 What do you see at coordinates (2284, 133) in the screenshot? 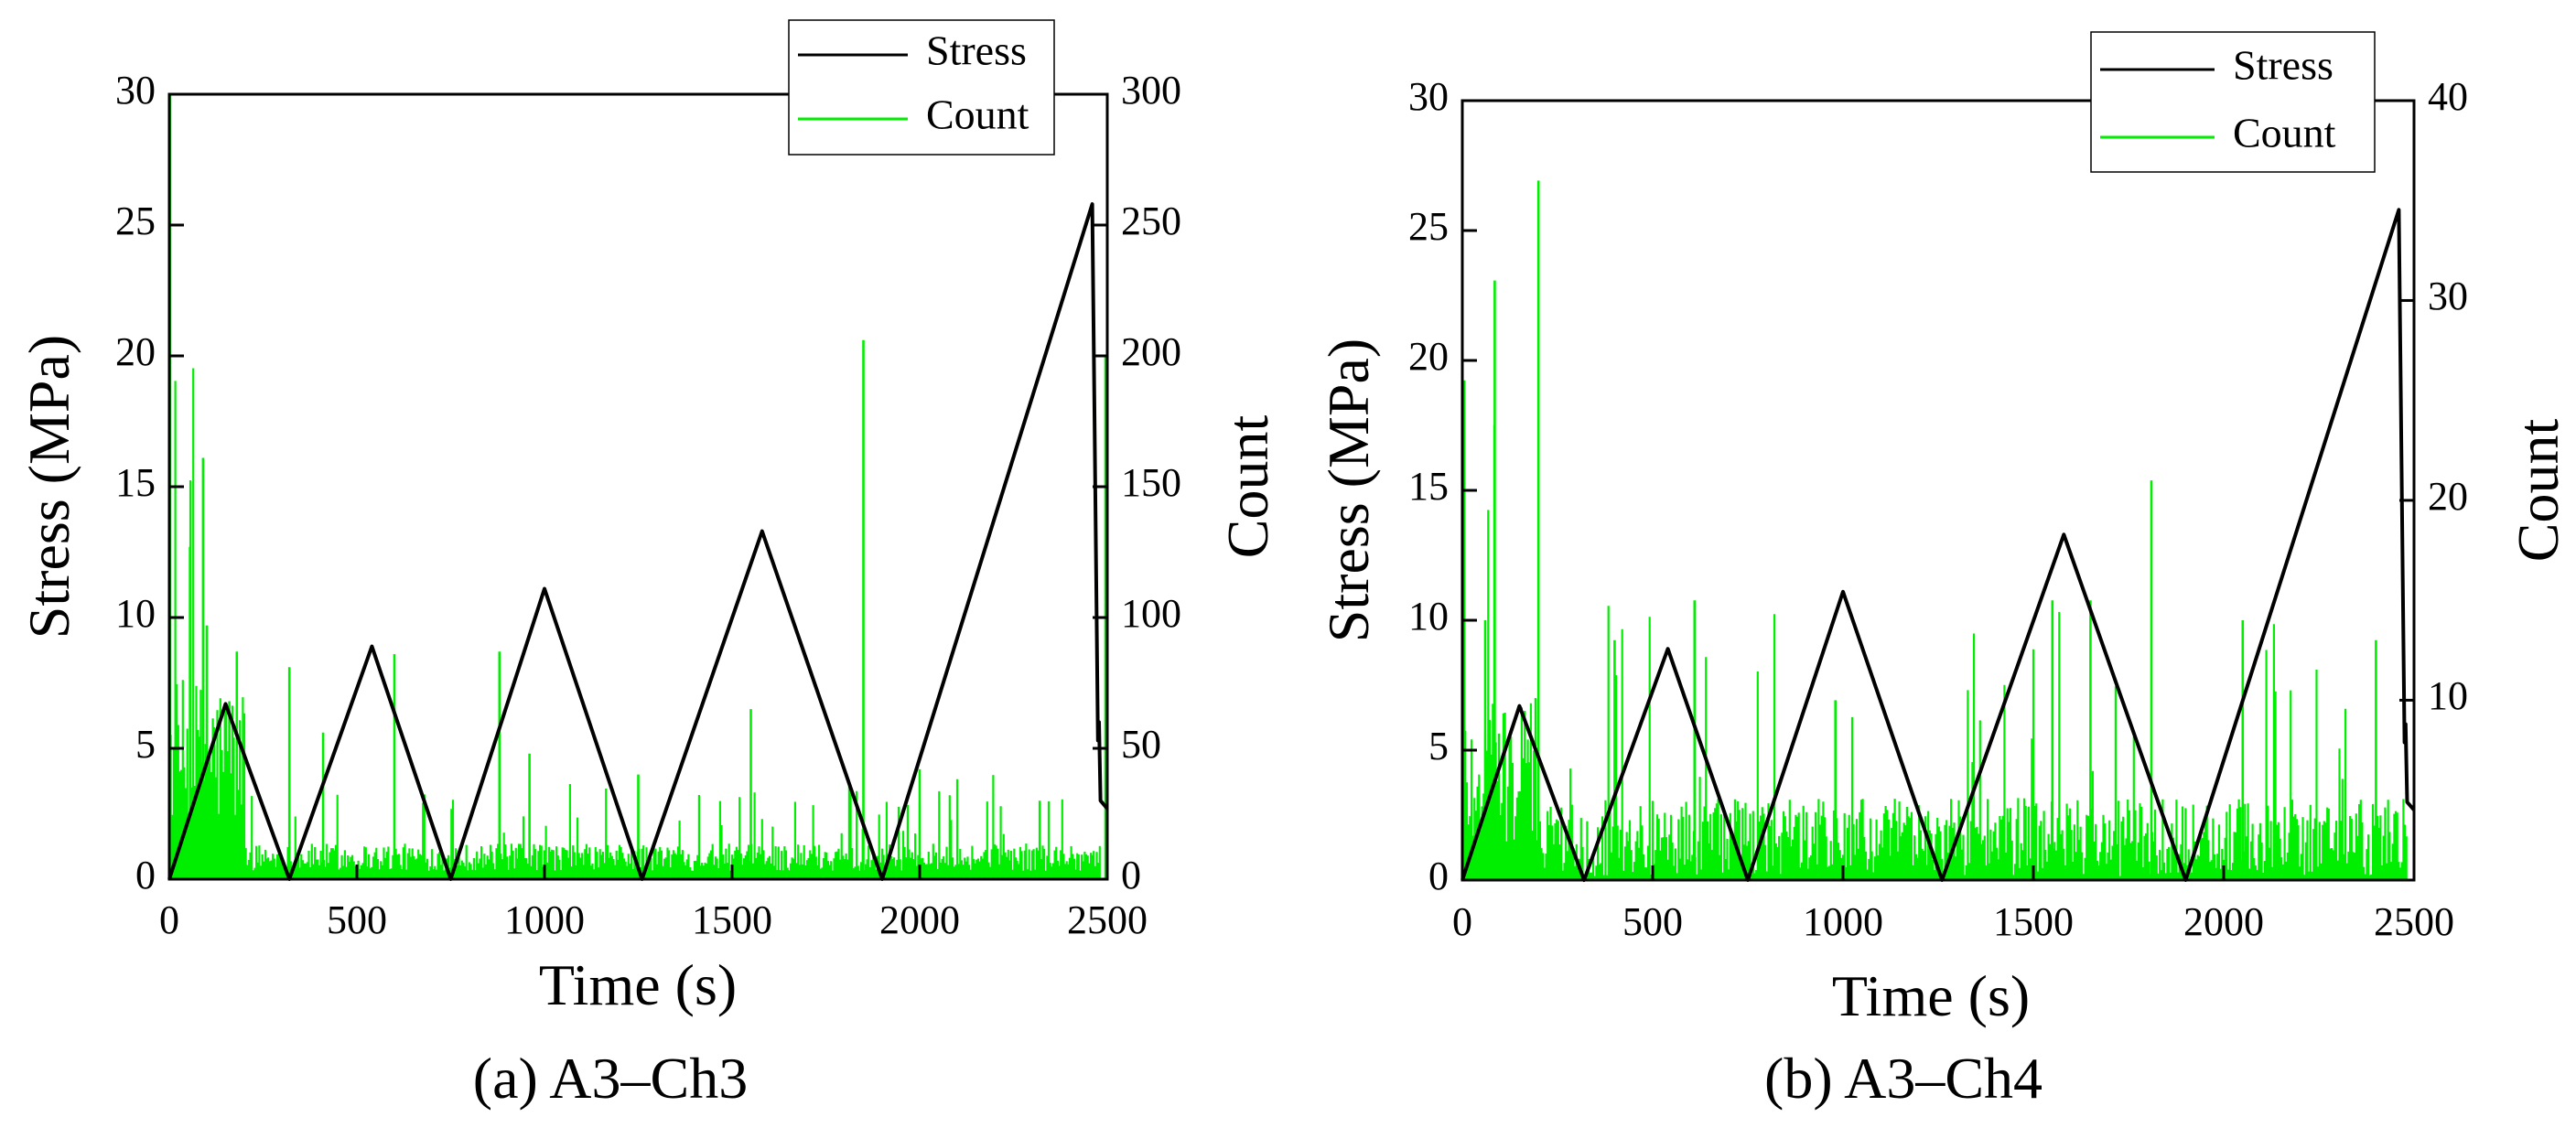
I see `legend-label-count-b: Count` at bounding box center [2284, 133].